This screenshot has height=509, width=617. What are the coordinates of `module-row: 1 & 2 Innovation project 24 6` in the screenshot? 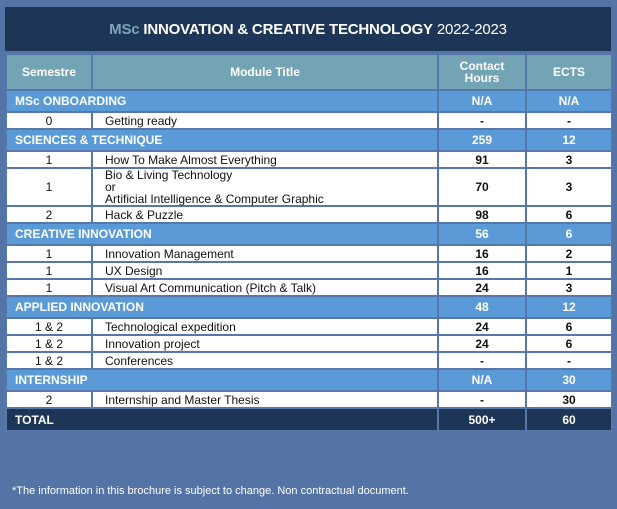 It's located at (309, 343).